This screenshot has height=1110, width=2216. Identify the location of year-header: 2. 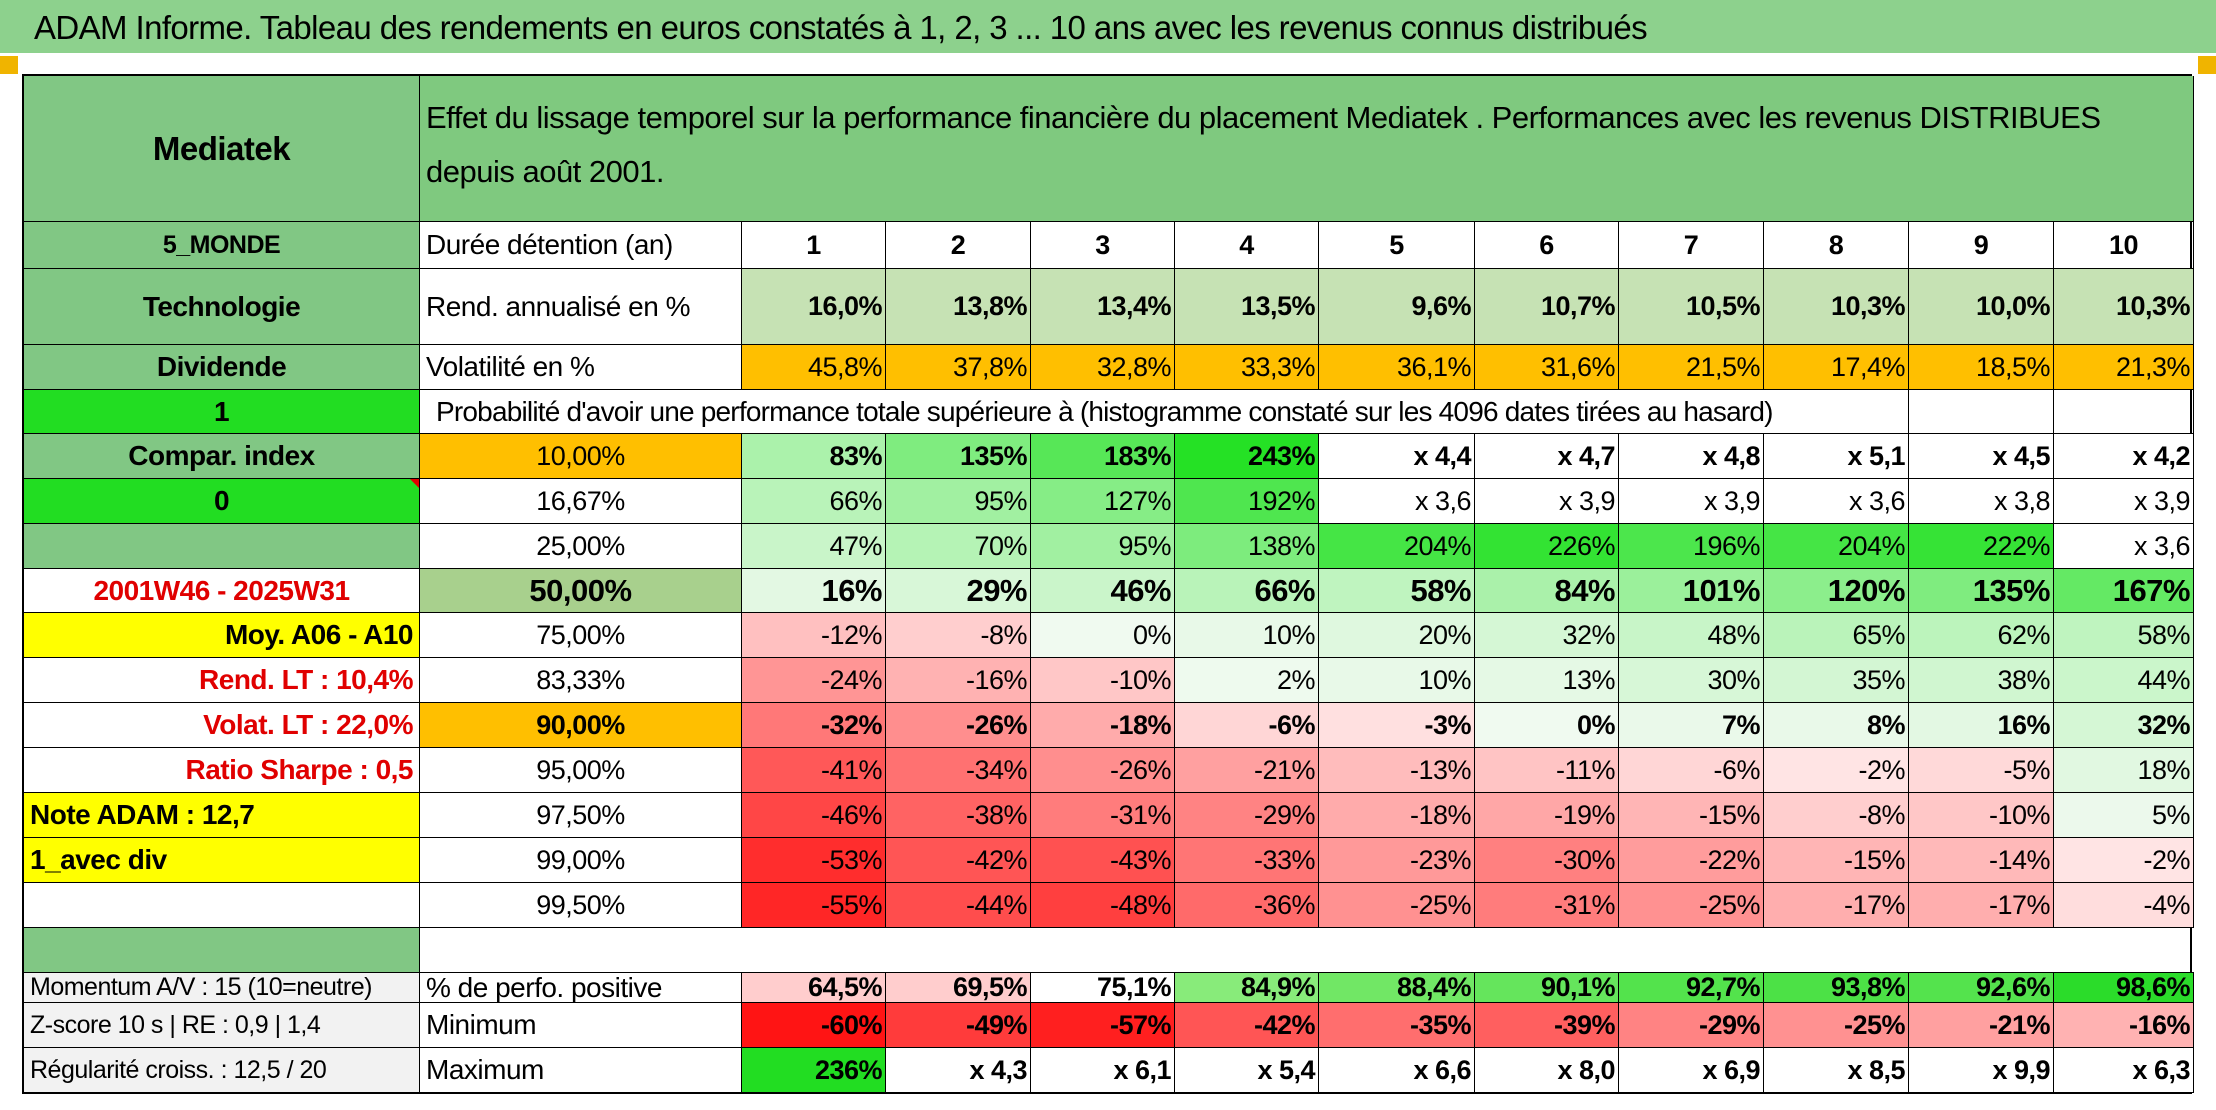
(958, 245).